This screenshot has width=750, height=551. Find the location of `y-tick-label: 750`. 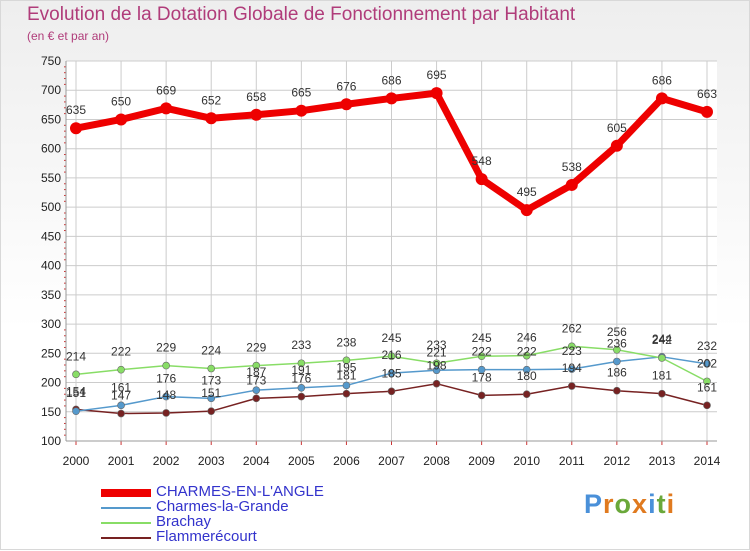

y-tick-label: 750 is located at coordinates (51, 61).